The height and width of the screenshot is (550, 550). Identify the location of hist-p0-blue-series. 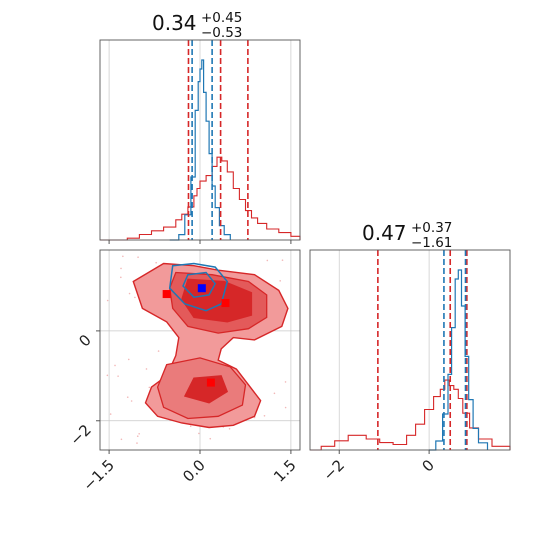
(200, 150).